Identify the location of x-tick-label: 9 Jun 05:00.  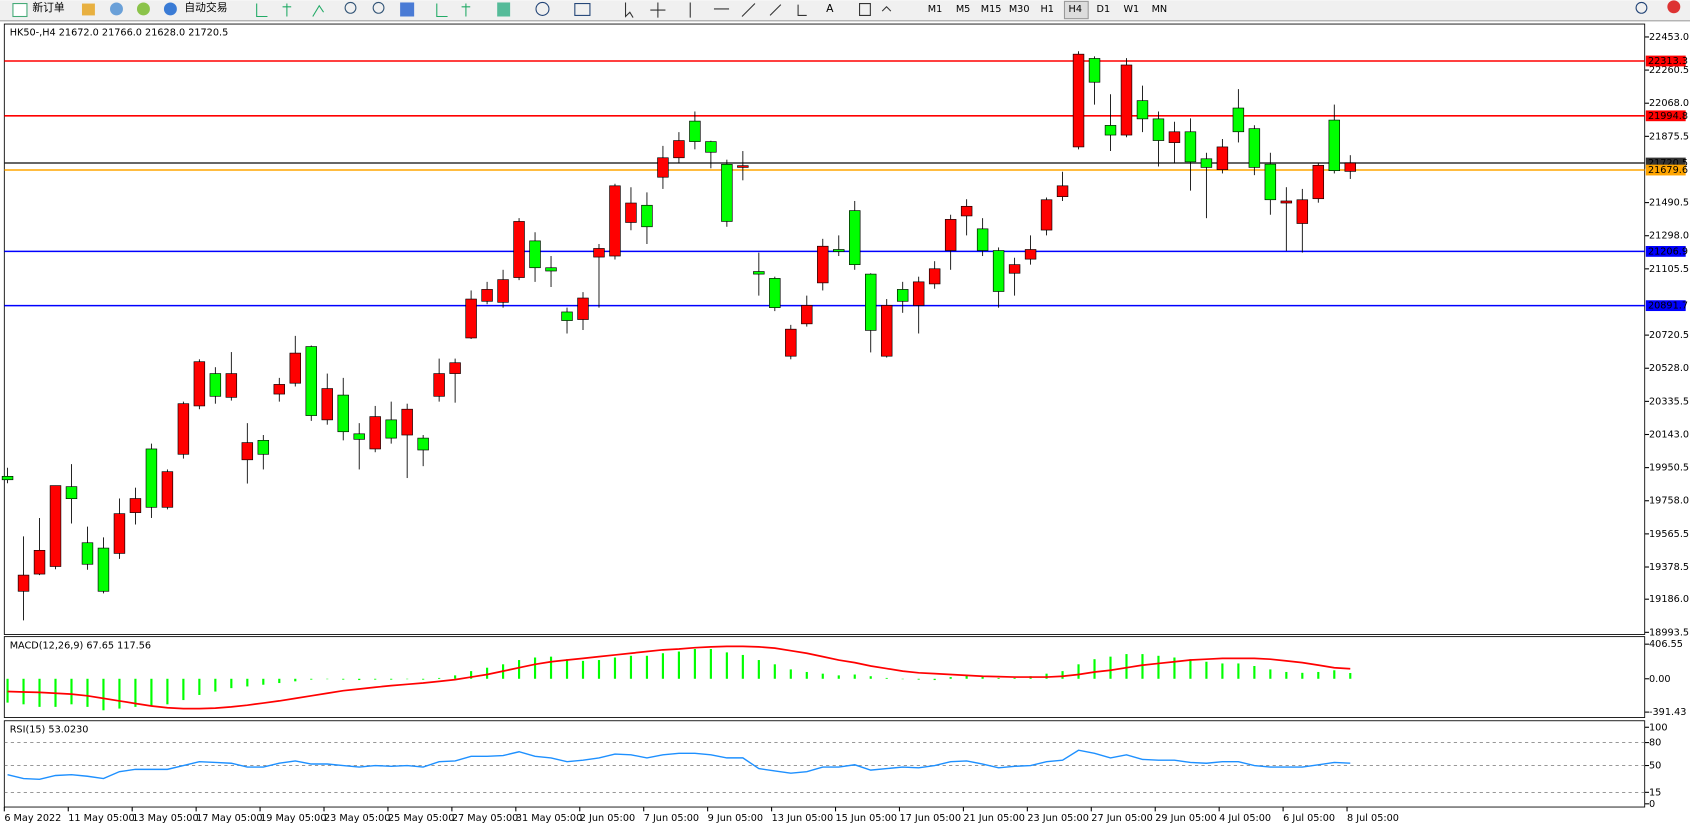
(735, 818).